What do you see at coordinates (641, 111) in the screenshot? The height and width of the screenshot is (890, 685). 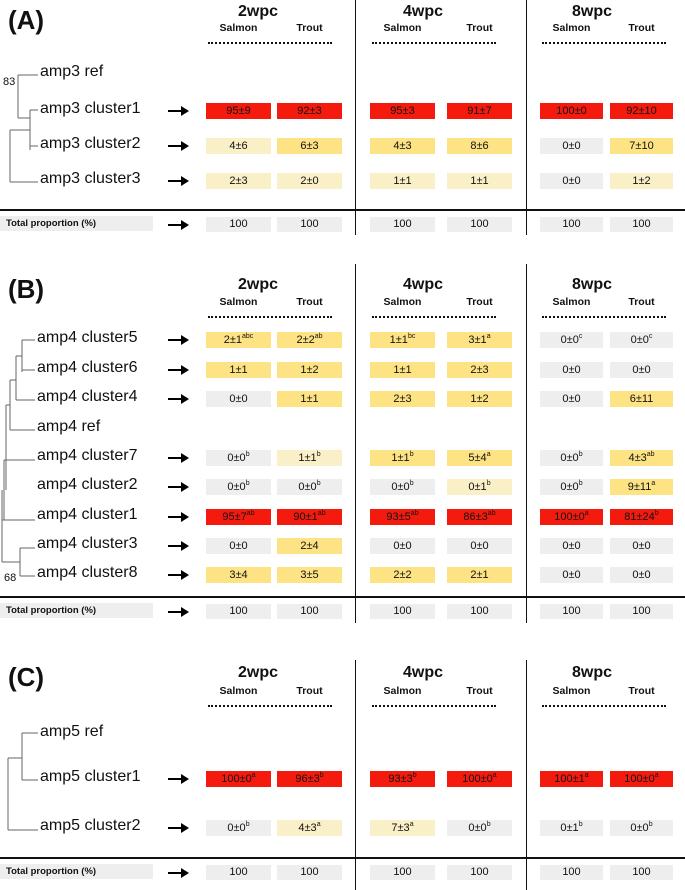 I see `value-cell: 92±10` at bounding box center [641, 111].